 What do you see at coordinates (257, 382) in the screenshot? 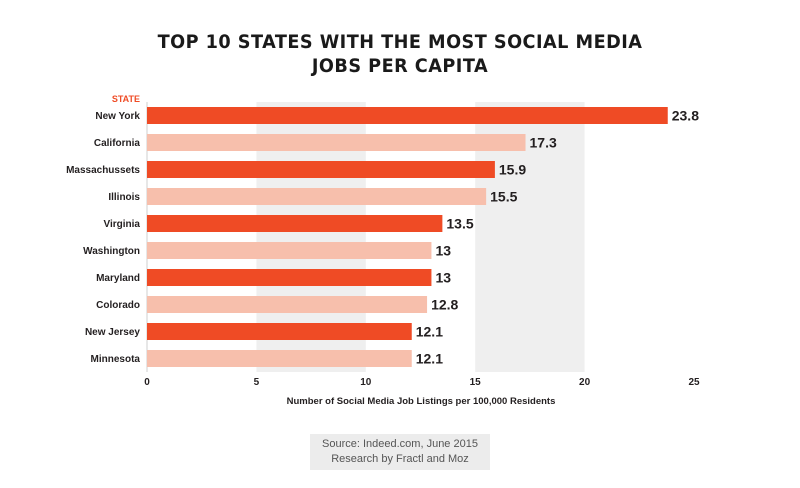
I see `x-tick-label: 5` at bounding box center [257, 382].